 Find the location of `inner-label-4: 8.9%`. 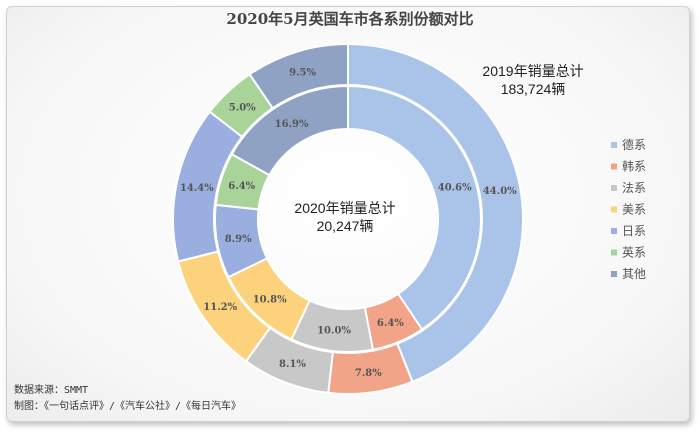

inner-label-4: 8.9% is located at coordinates (238, 239).